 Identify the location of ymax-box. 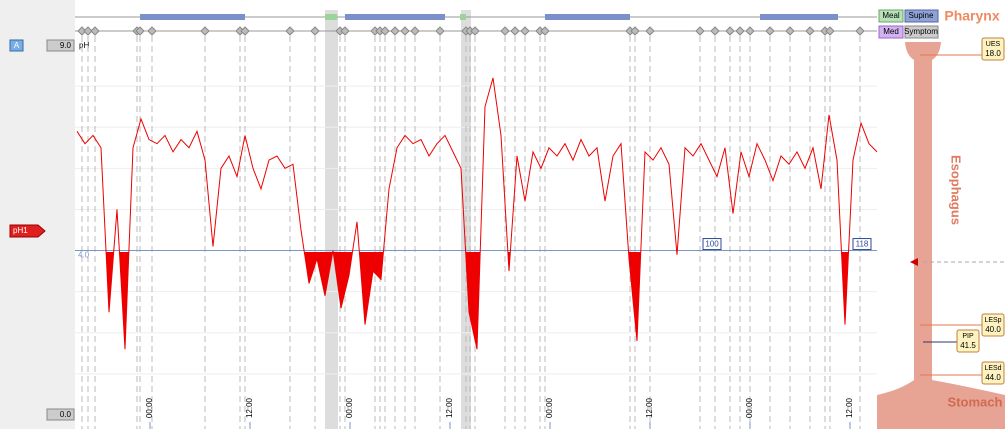
(60, 45).